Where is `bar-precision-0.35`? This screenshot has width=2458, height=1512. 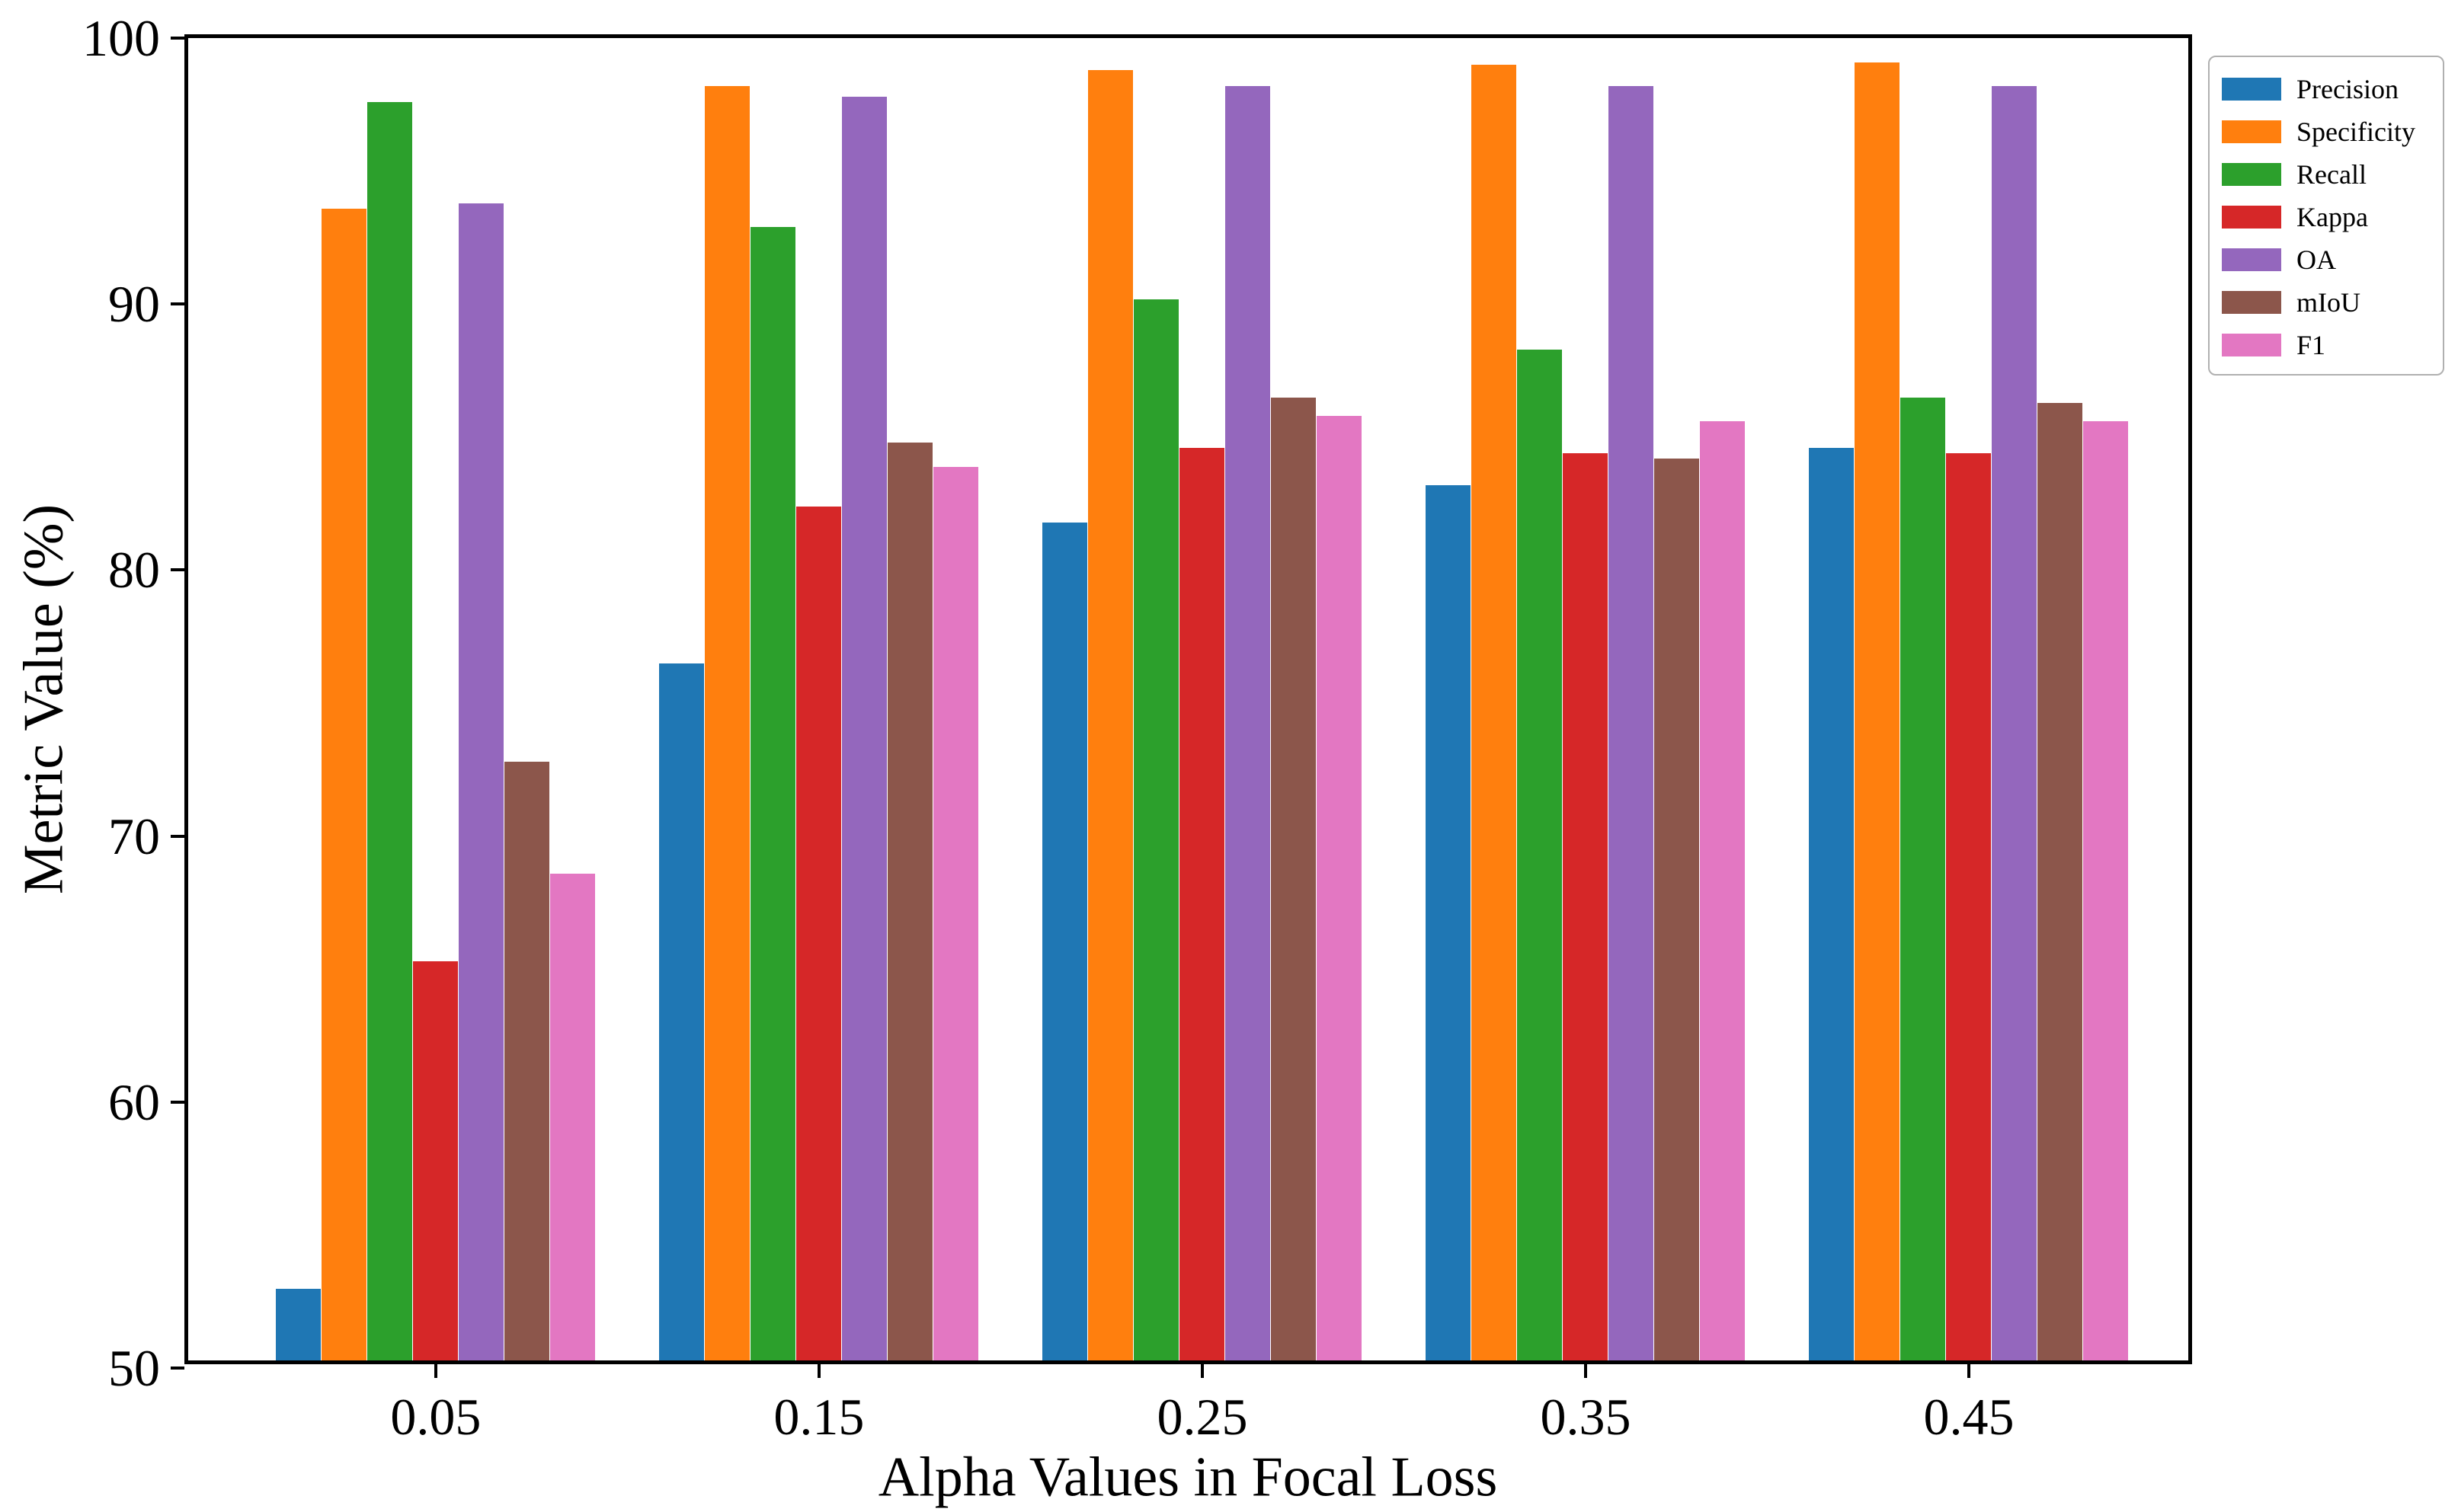 bar-precision-0.35 is located at coordinates (1448, 923).